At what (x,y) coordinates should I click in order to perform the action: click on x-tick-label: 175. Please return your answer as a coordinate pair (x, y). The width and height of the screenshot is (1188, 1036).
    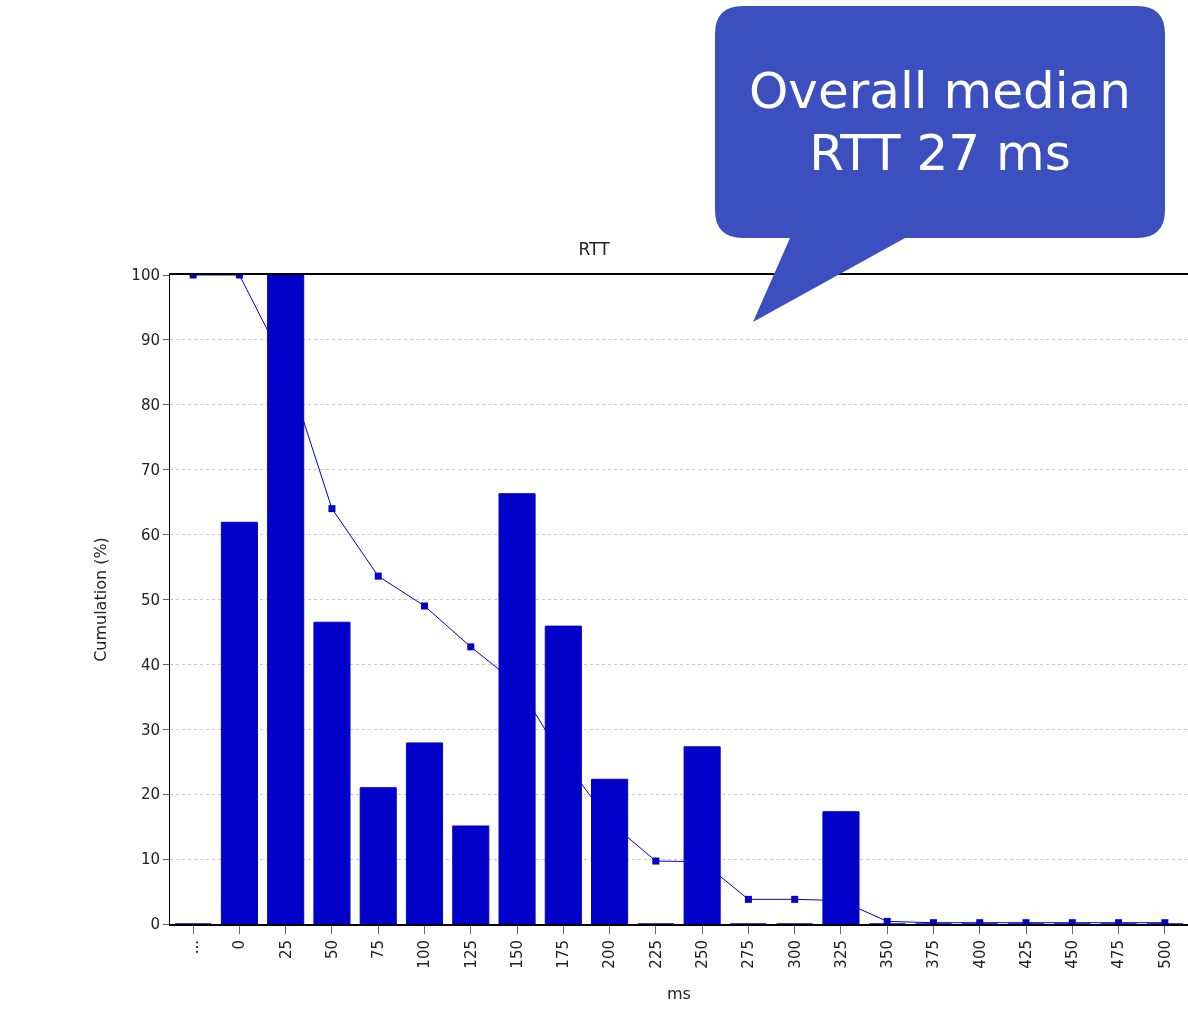
    Looking at the image, I should click on (563, 954).